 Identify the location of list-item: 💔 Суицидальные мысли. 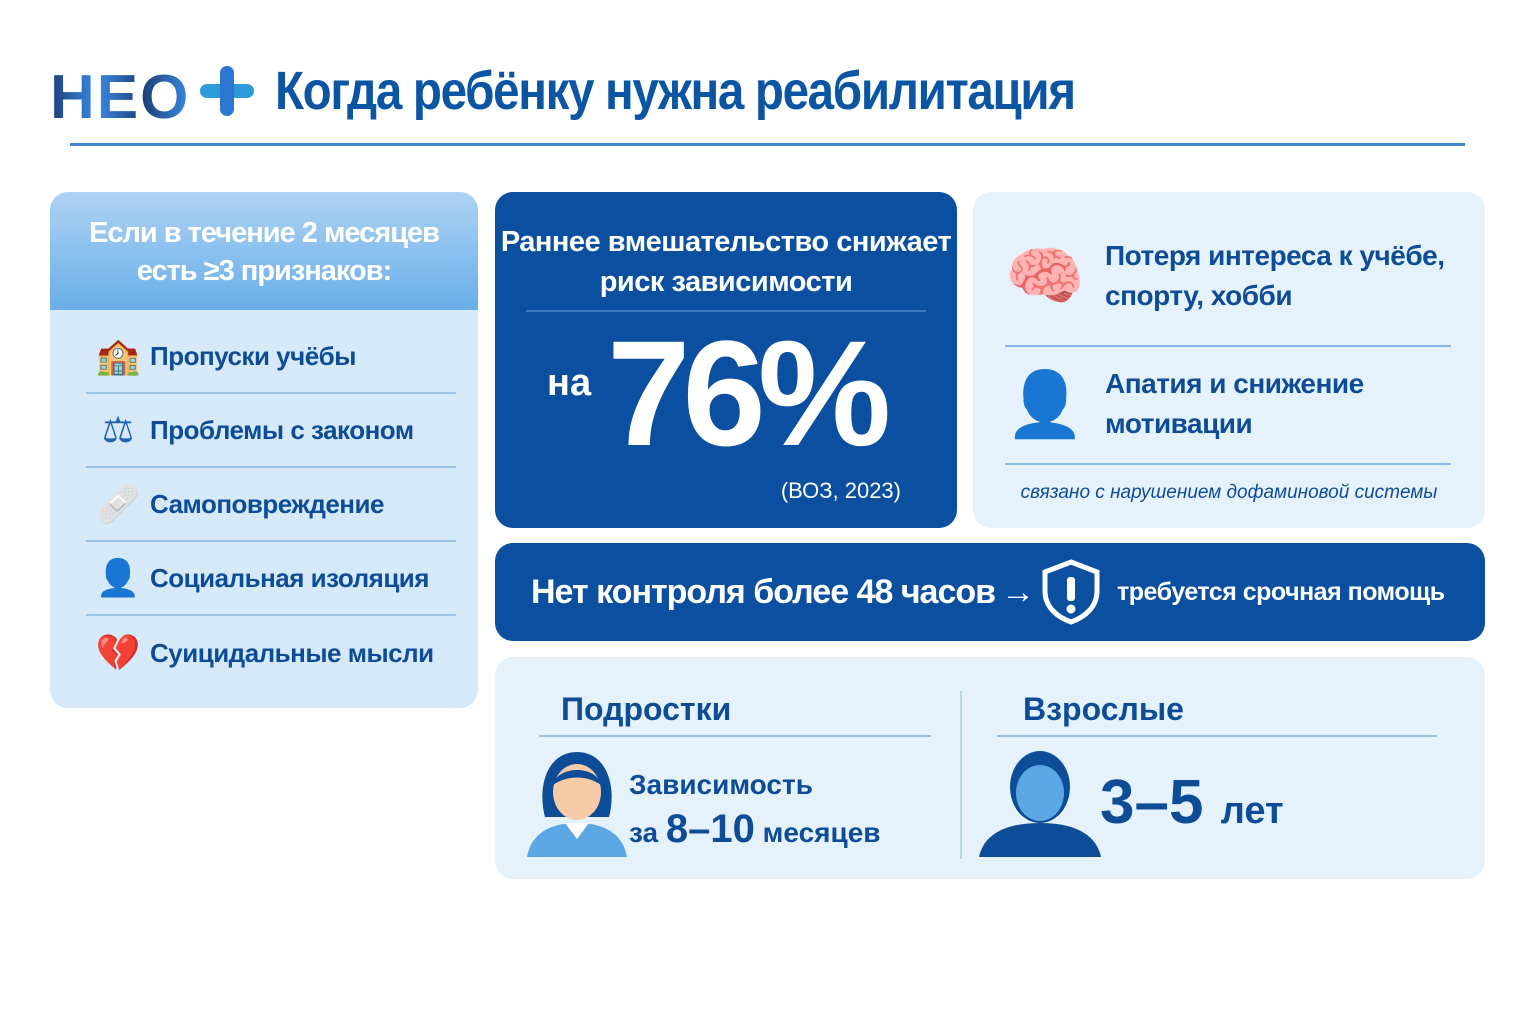
(271, 653).